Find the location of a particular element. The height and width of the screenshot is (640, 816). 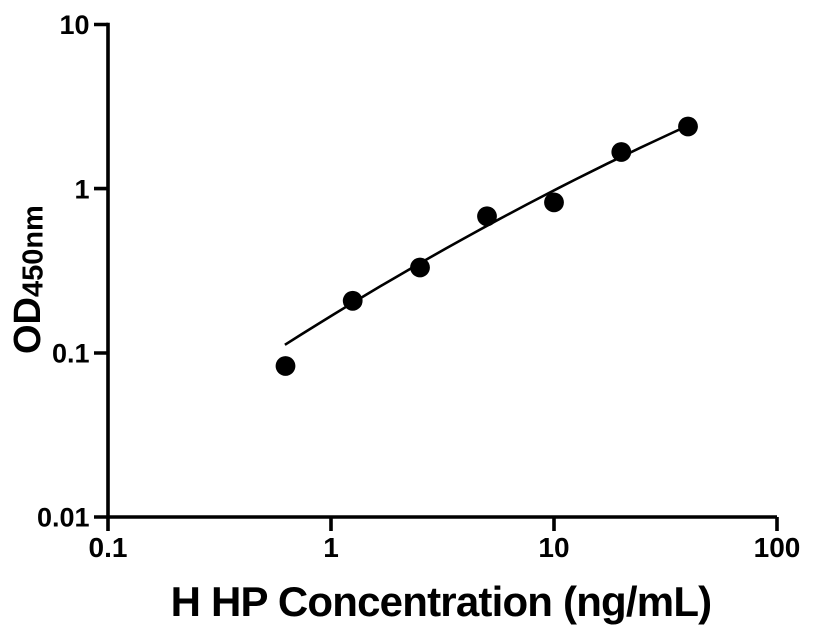

svg-text: H HP Concentration (ng/mL) is located at coordinates (441, 601).